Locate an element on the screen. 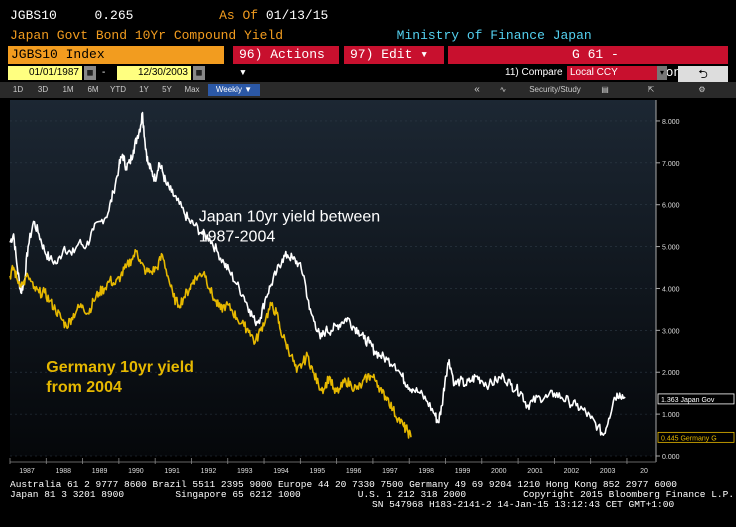 The height and width of the screenshot is (527, 736). start-date-input: 01/01/1987 is located at coordinates (45, 73).